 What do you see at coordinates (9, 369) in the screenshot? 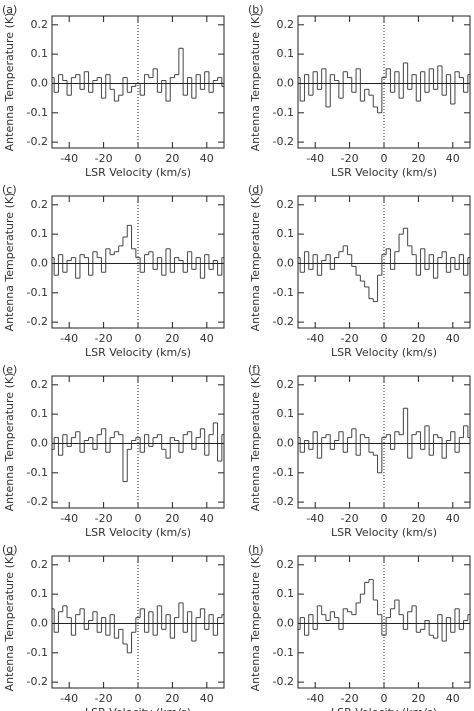
I see `panel-label: (e)` at bounding box center [9, 369].